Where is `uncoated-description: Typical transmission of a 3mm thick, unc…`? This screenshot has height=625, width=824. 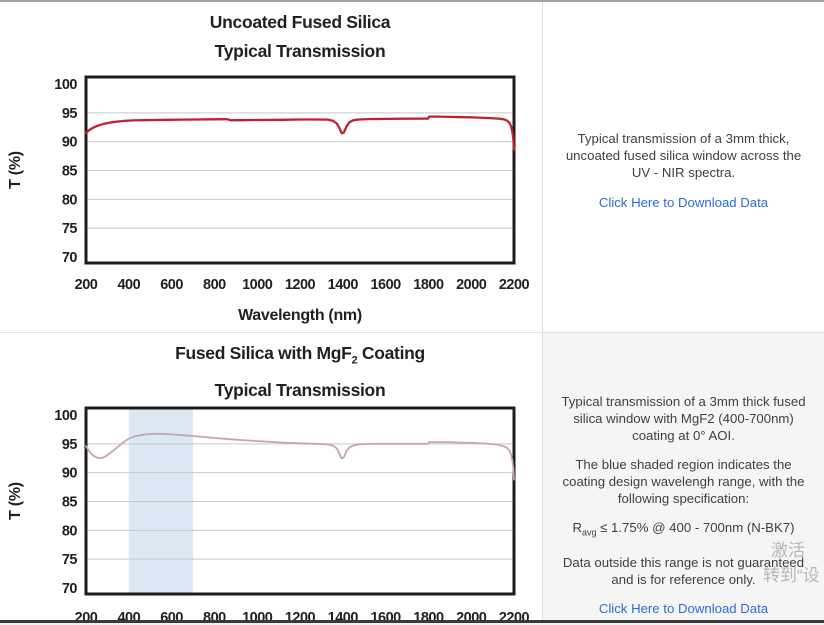
uncoated-description: Typical transmission of a 3mm thick, unc… is located at coordinates (683, 155).